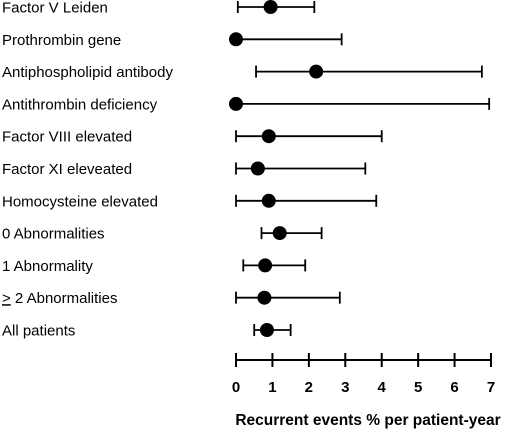  Describe the element at coordinates (418, 387) in the screenshot. I see `x-tick-label: 5` at that location.